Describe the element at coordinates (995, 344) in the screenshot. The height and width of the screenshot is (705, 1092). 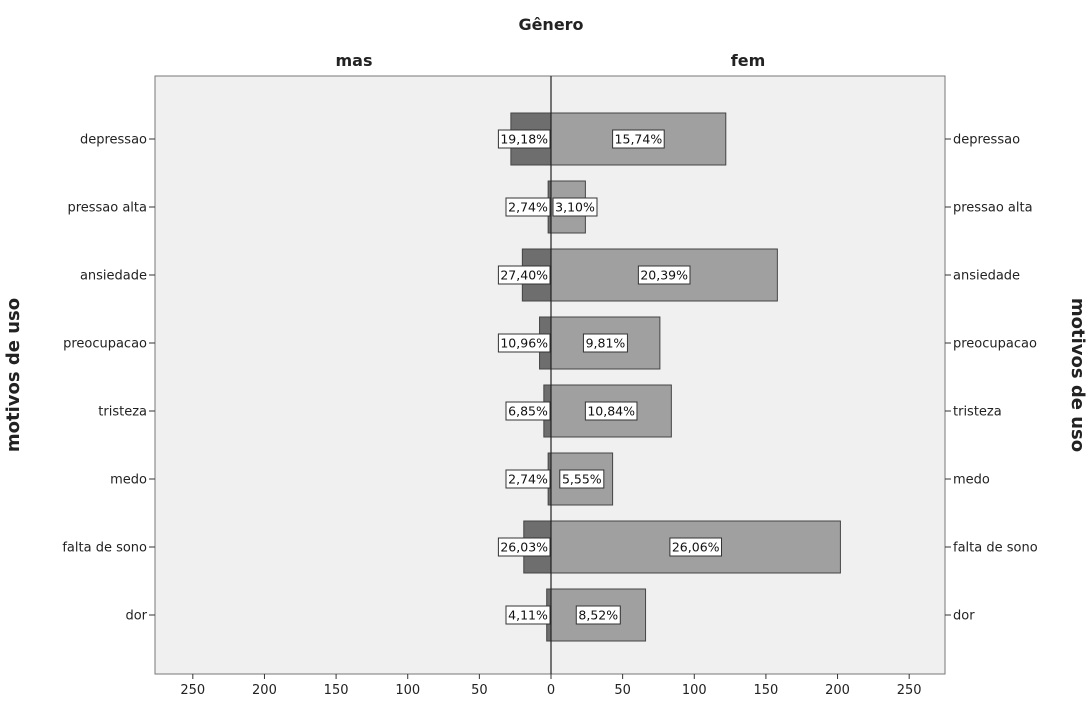
I see `category-label-right-preocupacao: preocupacao` at that location.